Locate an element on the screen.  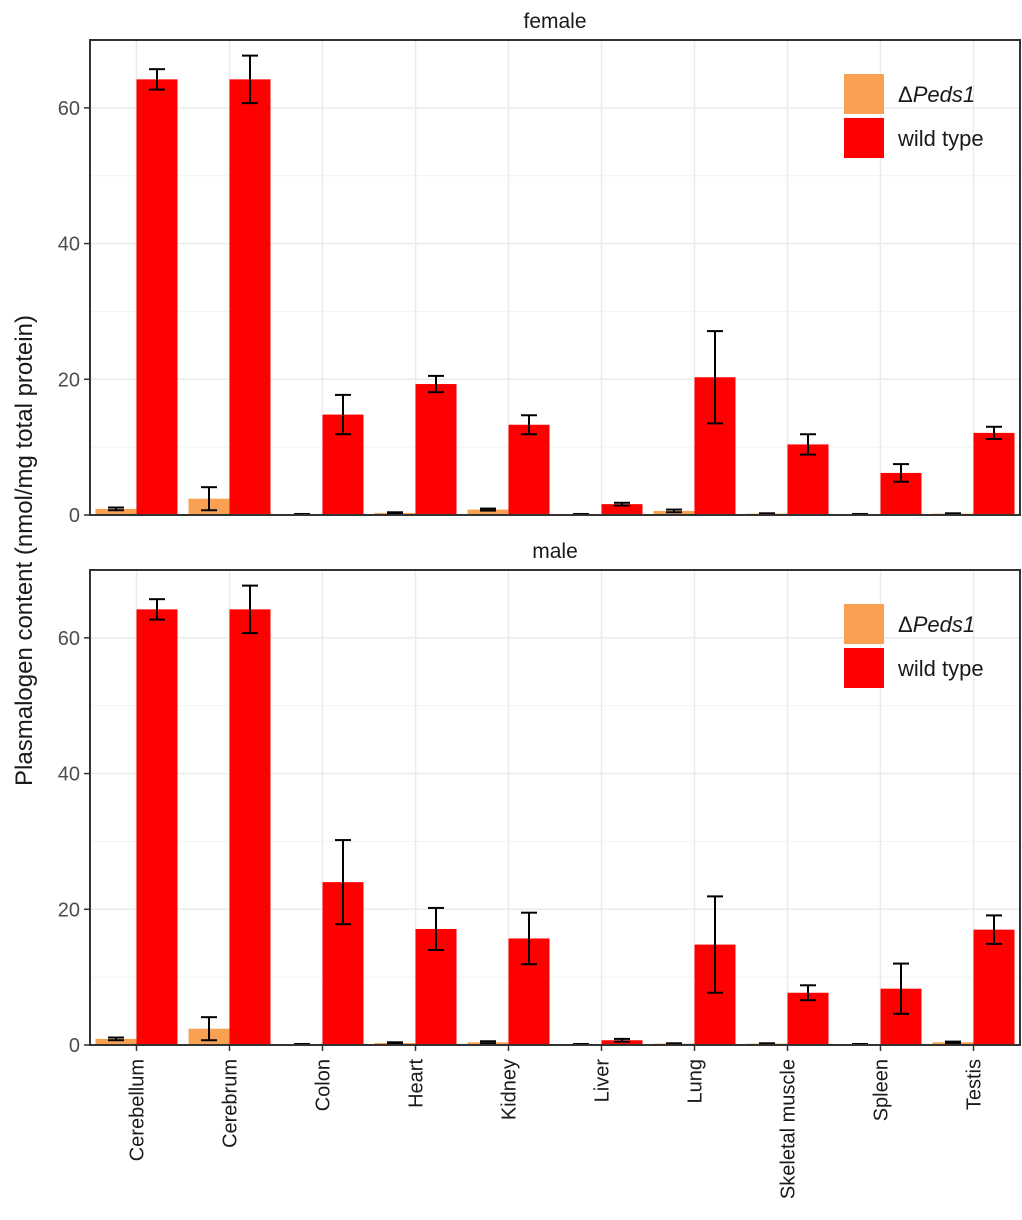
x-tick-label: Heart is located at coordinates (417, 1083).